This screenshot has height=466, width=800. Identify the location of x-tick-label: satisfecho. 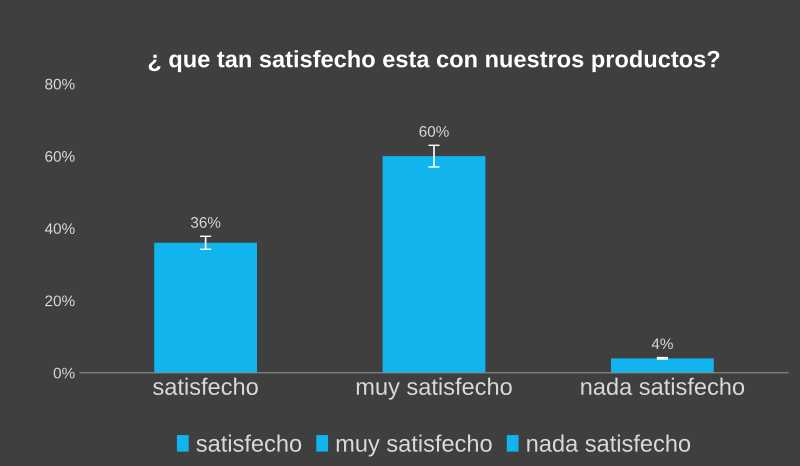
(205, 387).